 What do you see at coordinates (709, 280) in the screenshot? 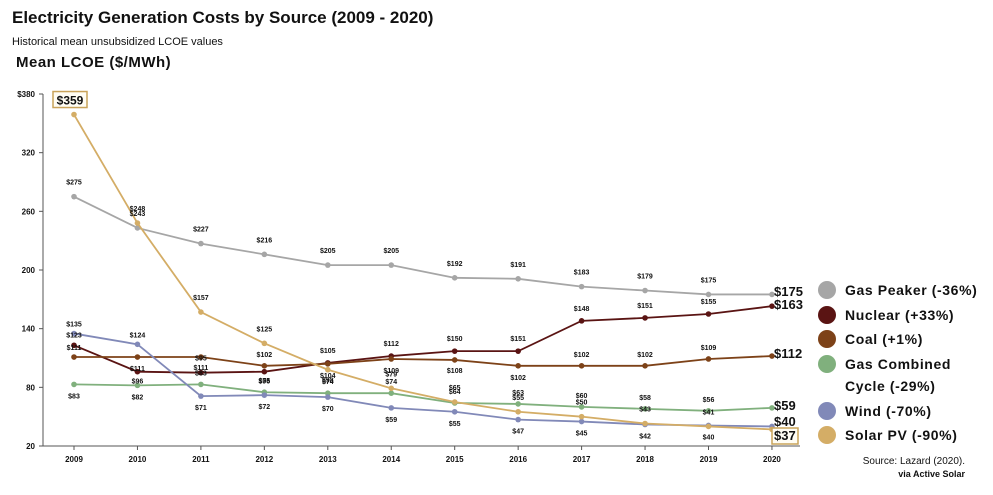
I see `data-label: $175` at bounding box center [709, 280].